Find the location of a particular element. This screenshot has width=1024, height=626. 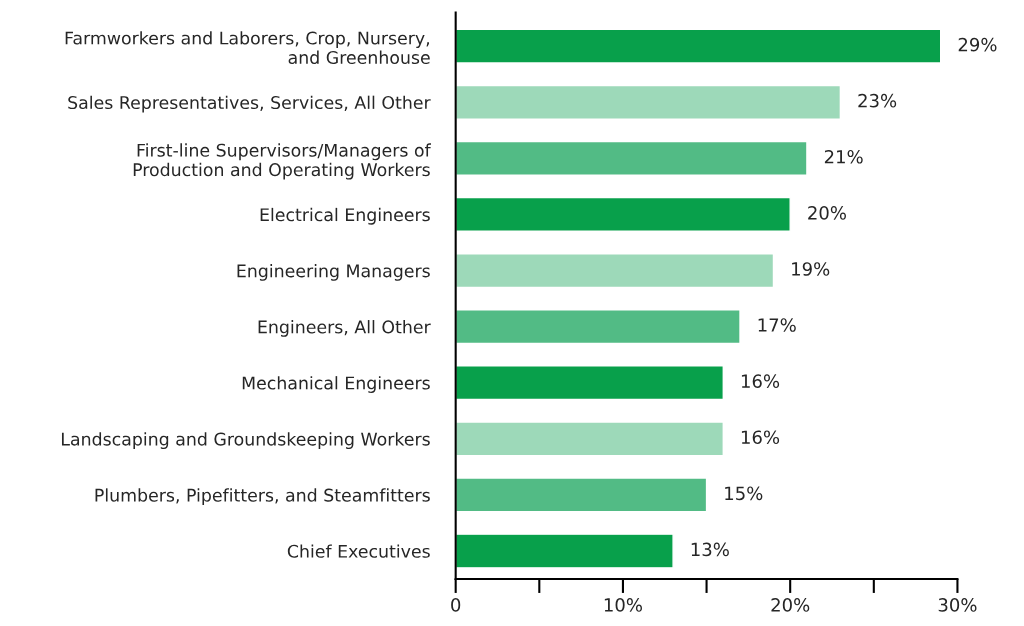

data-label: 13% is located at coordinates (710, 549).